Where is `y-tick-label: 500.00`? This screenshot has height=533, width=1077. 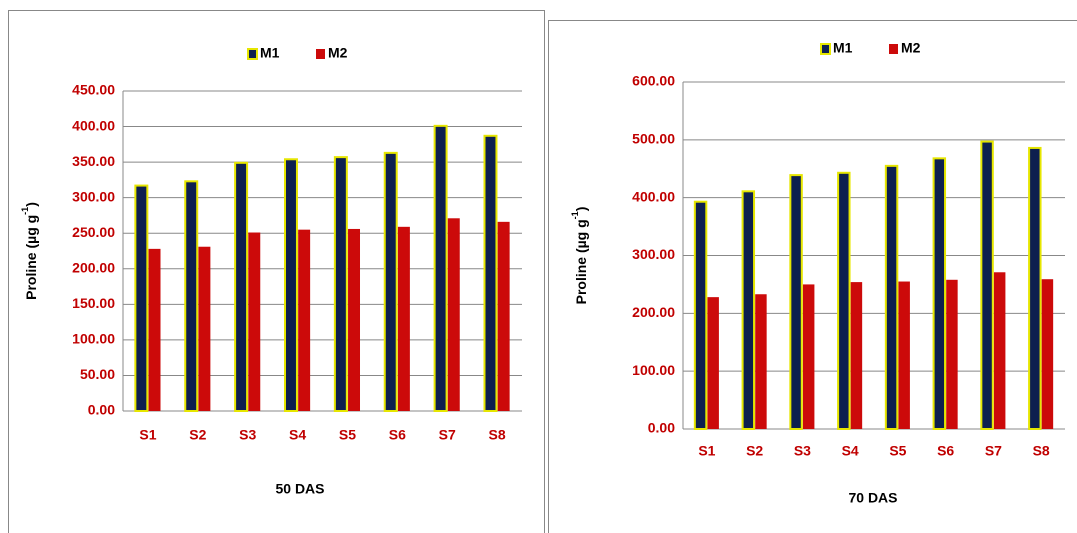
y-tick-label: 500.00 is located at coordinates (653, 139).